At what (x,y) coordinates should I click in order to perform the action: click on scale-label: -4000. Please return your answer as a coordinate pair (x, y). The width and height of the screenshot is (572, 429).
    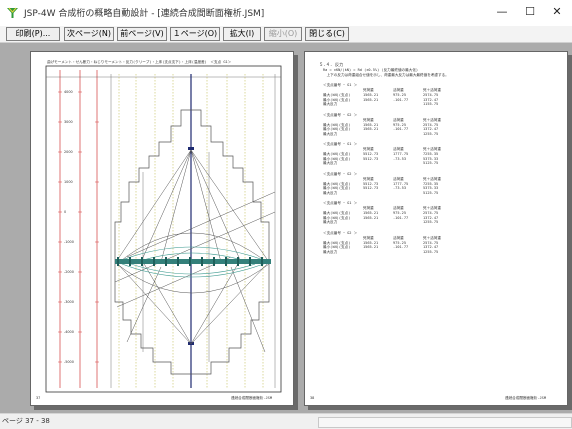
    Looking at the image, I should click on (69, 332).